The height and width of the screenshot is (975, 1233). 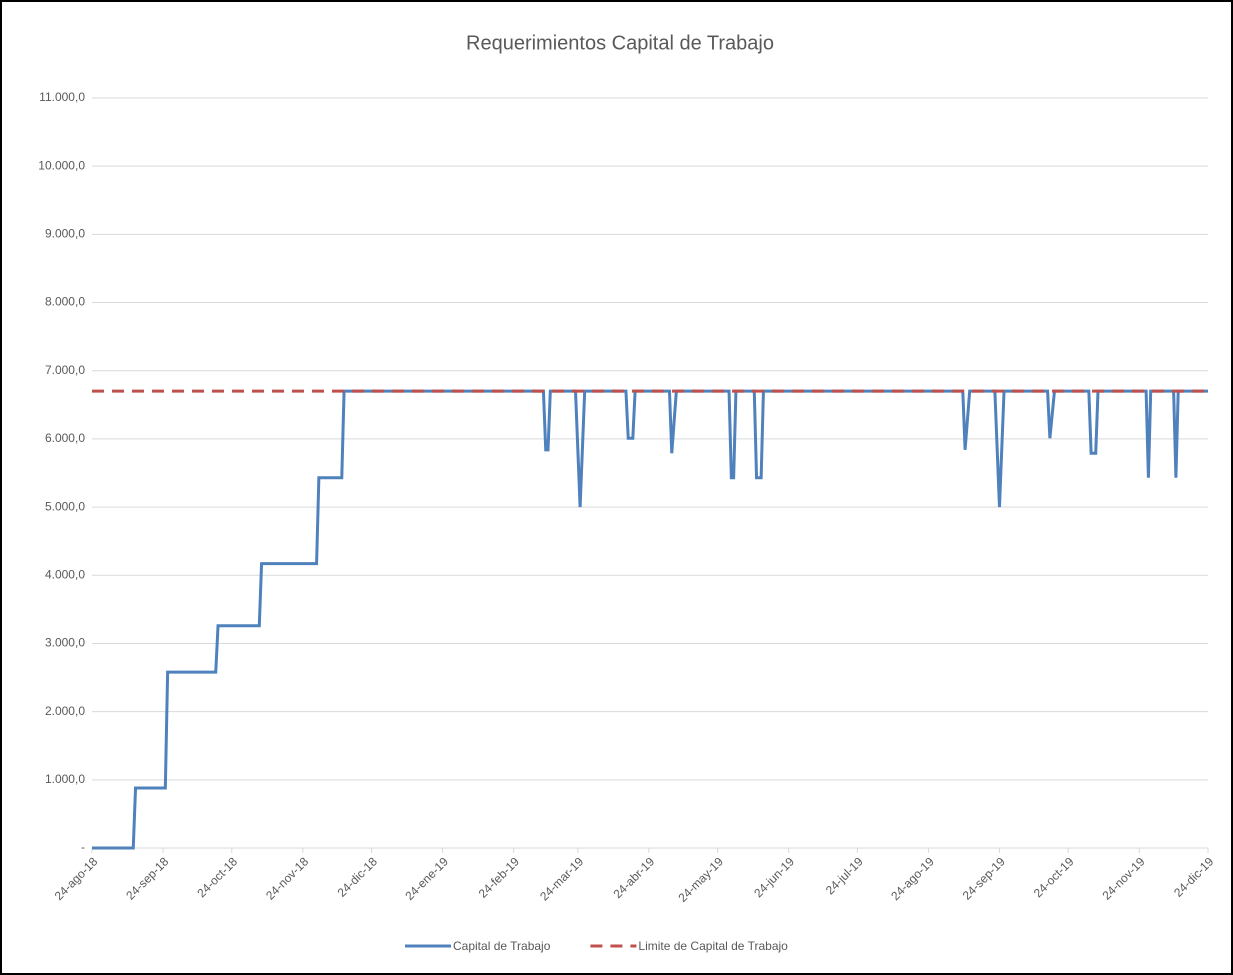 What do you see at coordinates (83, 847) in the screenshot?
I see `y-tick-label: -` at bounding box center [83, 847].